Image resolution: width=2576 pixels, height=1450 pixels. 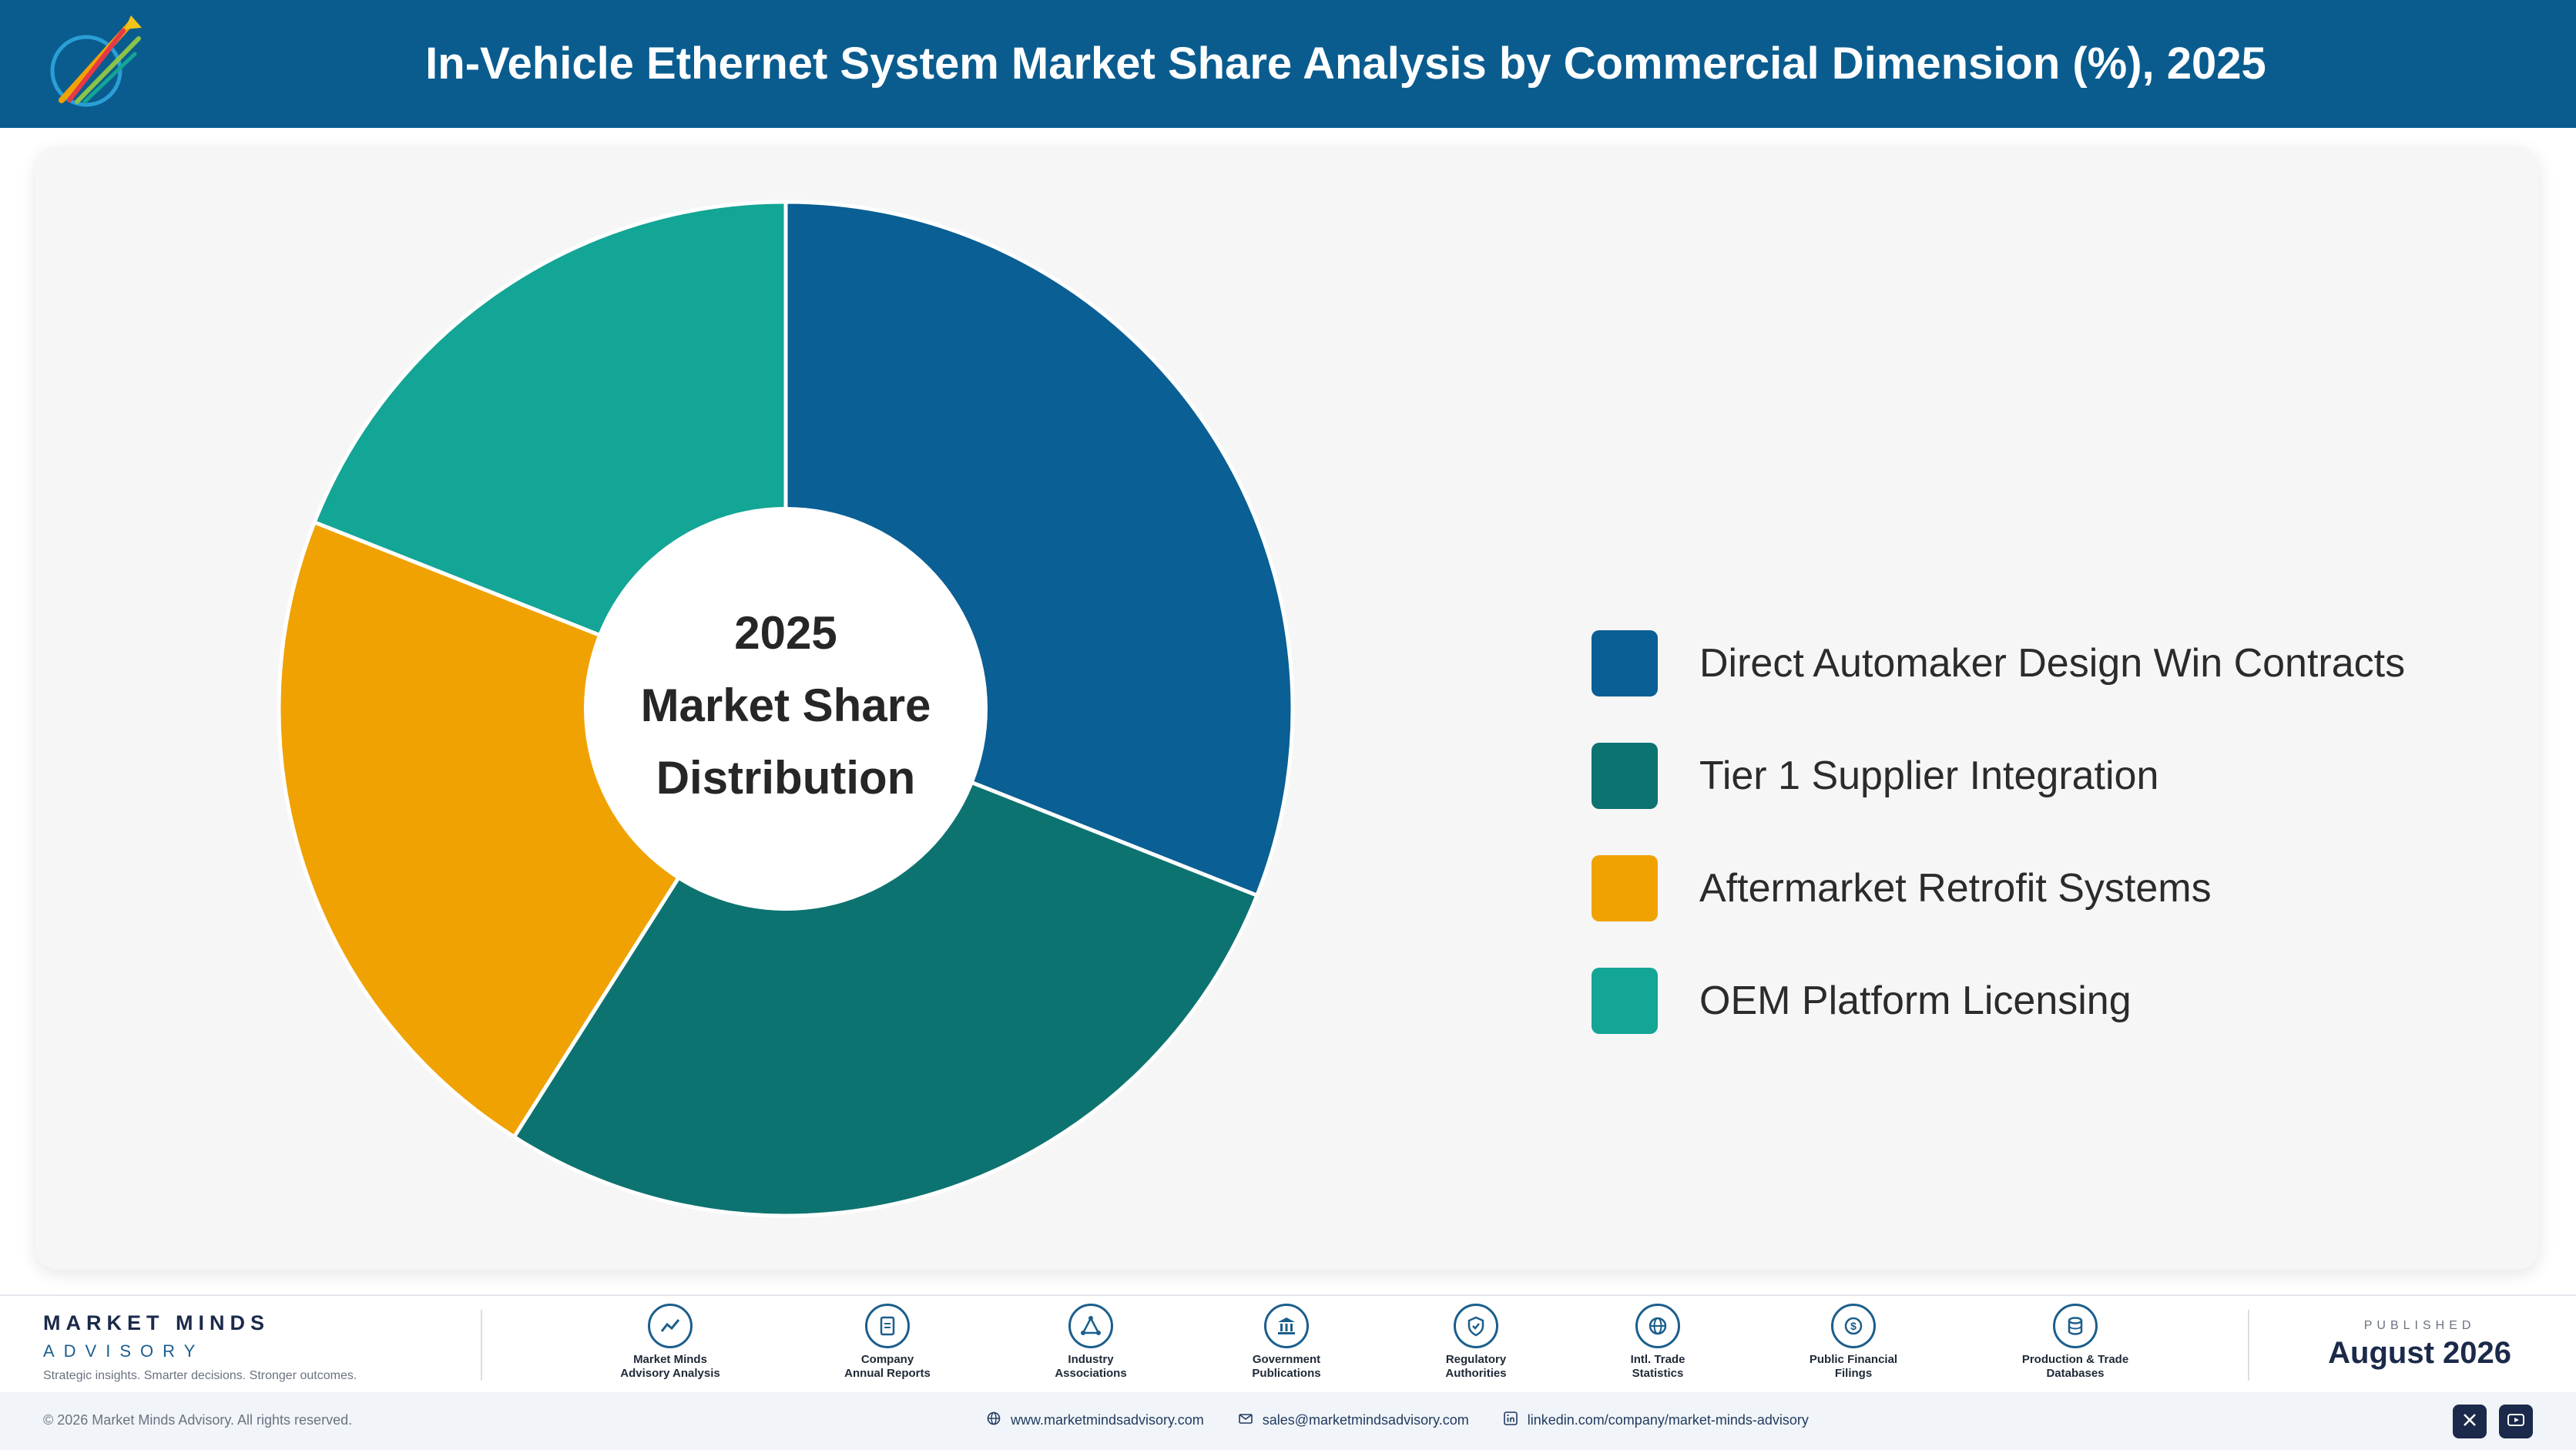 I want to click on source-item: Industry Associations, so click(x=1091, y=1342).